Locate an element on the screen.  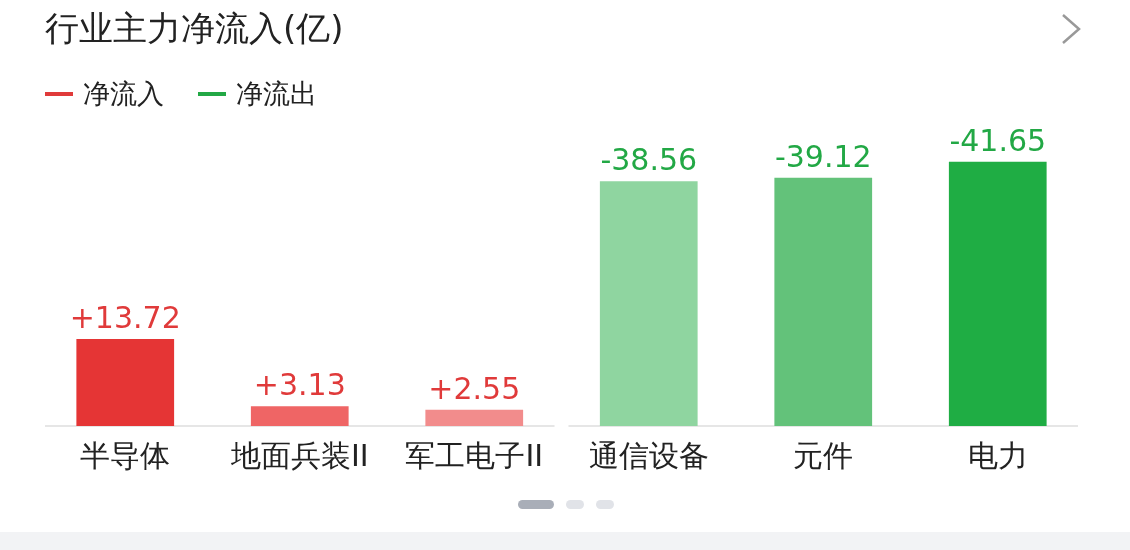
x-tick-label: 半导体 is located at coordinates (125, 455).